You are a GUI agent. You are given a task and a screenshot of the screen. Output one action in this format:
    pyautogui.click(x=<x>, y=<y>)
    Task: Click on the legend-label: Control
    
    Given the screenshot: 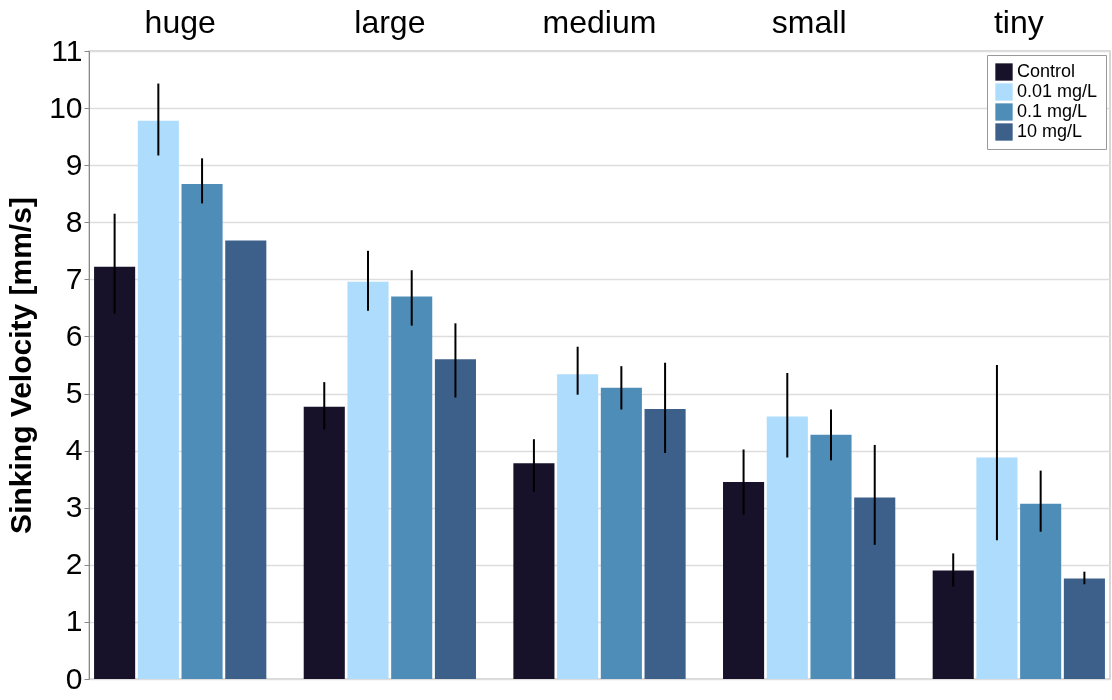 What is the action you would take?
    pyautogui.click(x=1046, y=71)
    